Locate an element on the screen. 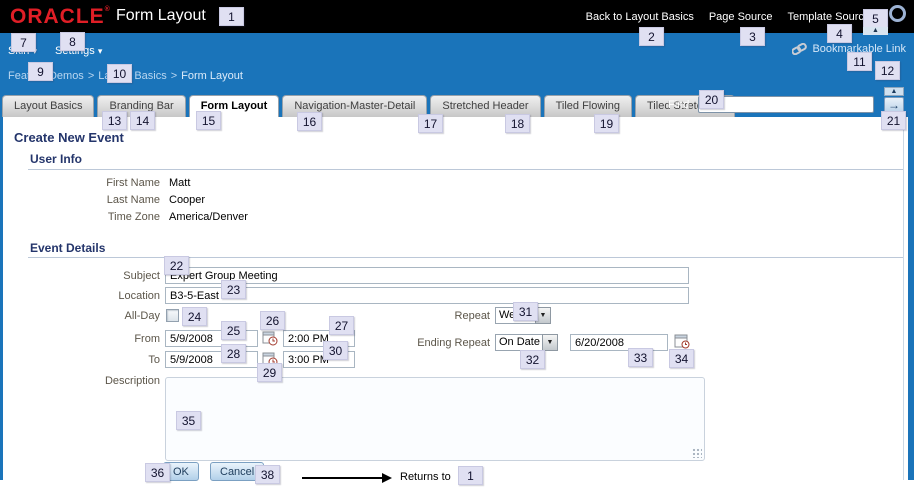 This screenshot has width=914, height=493. tab-tiled-flowing: Tiled Flowing is located at coordinates (587, 106).